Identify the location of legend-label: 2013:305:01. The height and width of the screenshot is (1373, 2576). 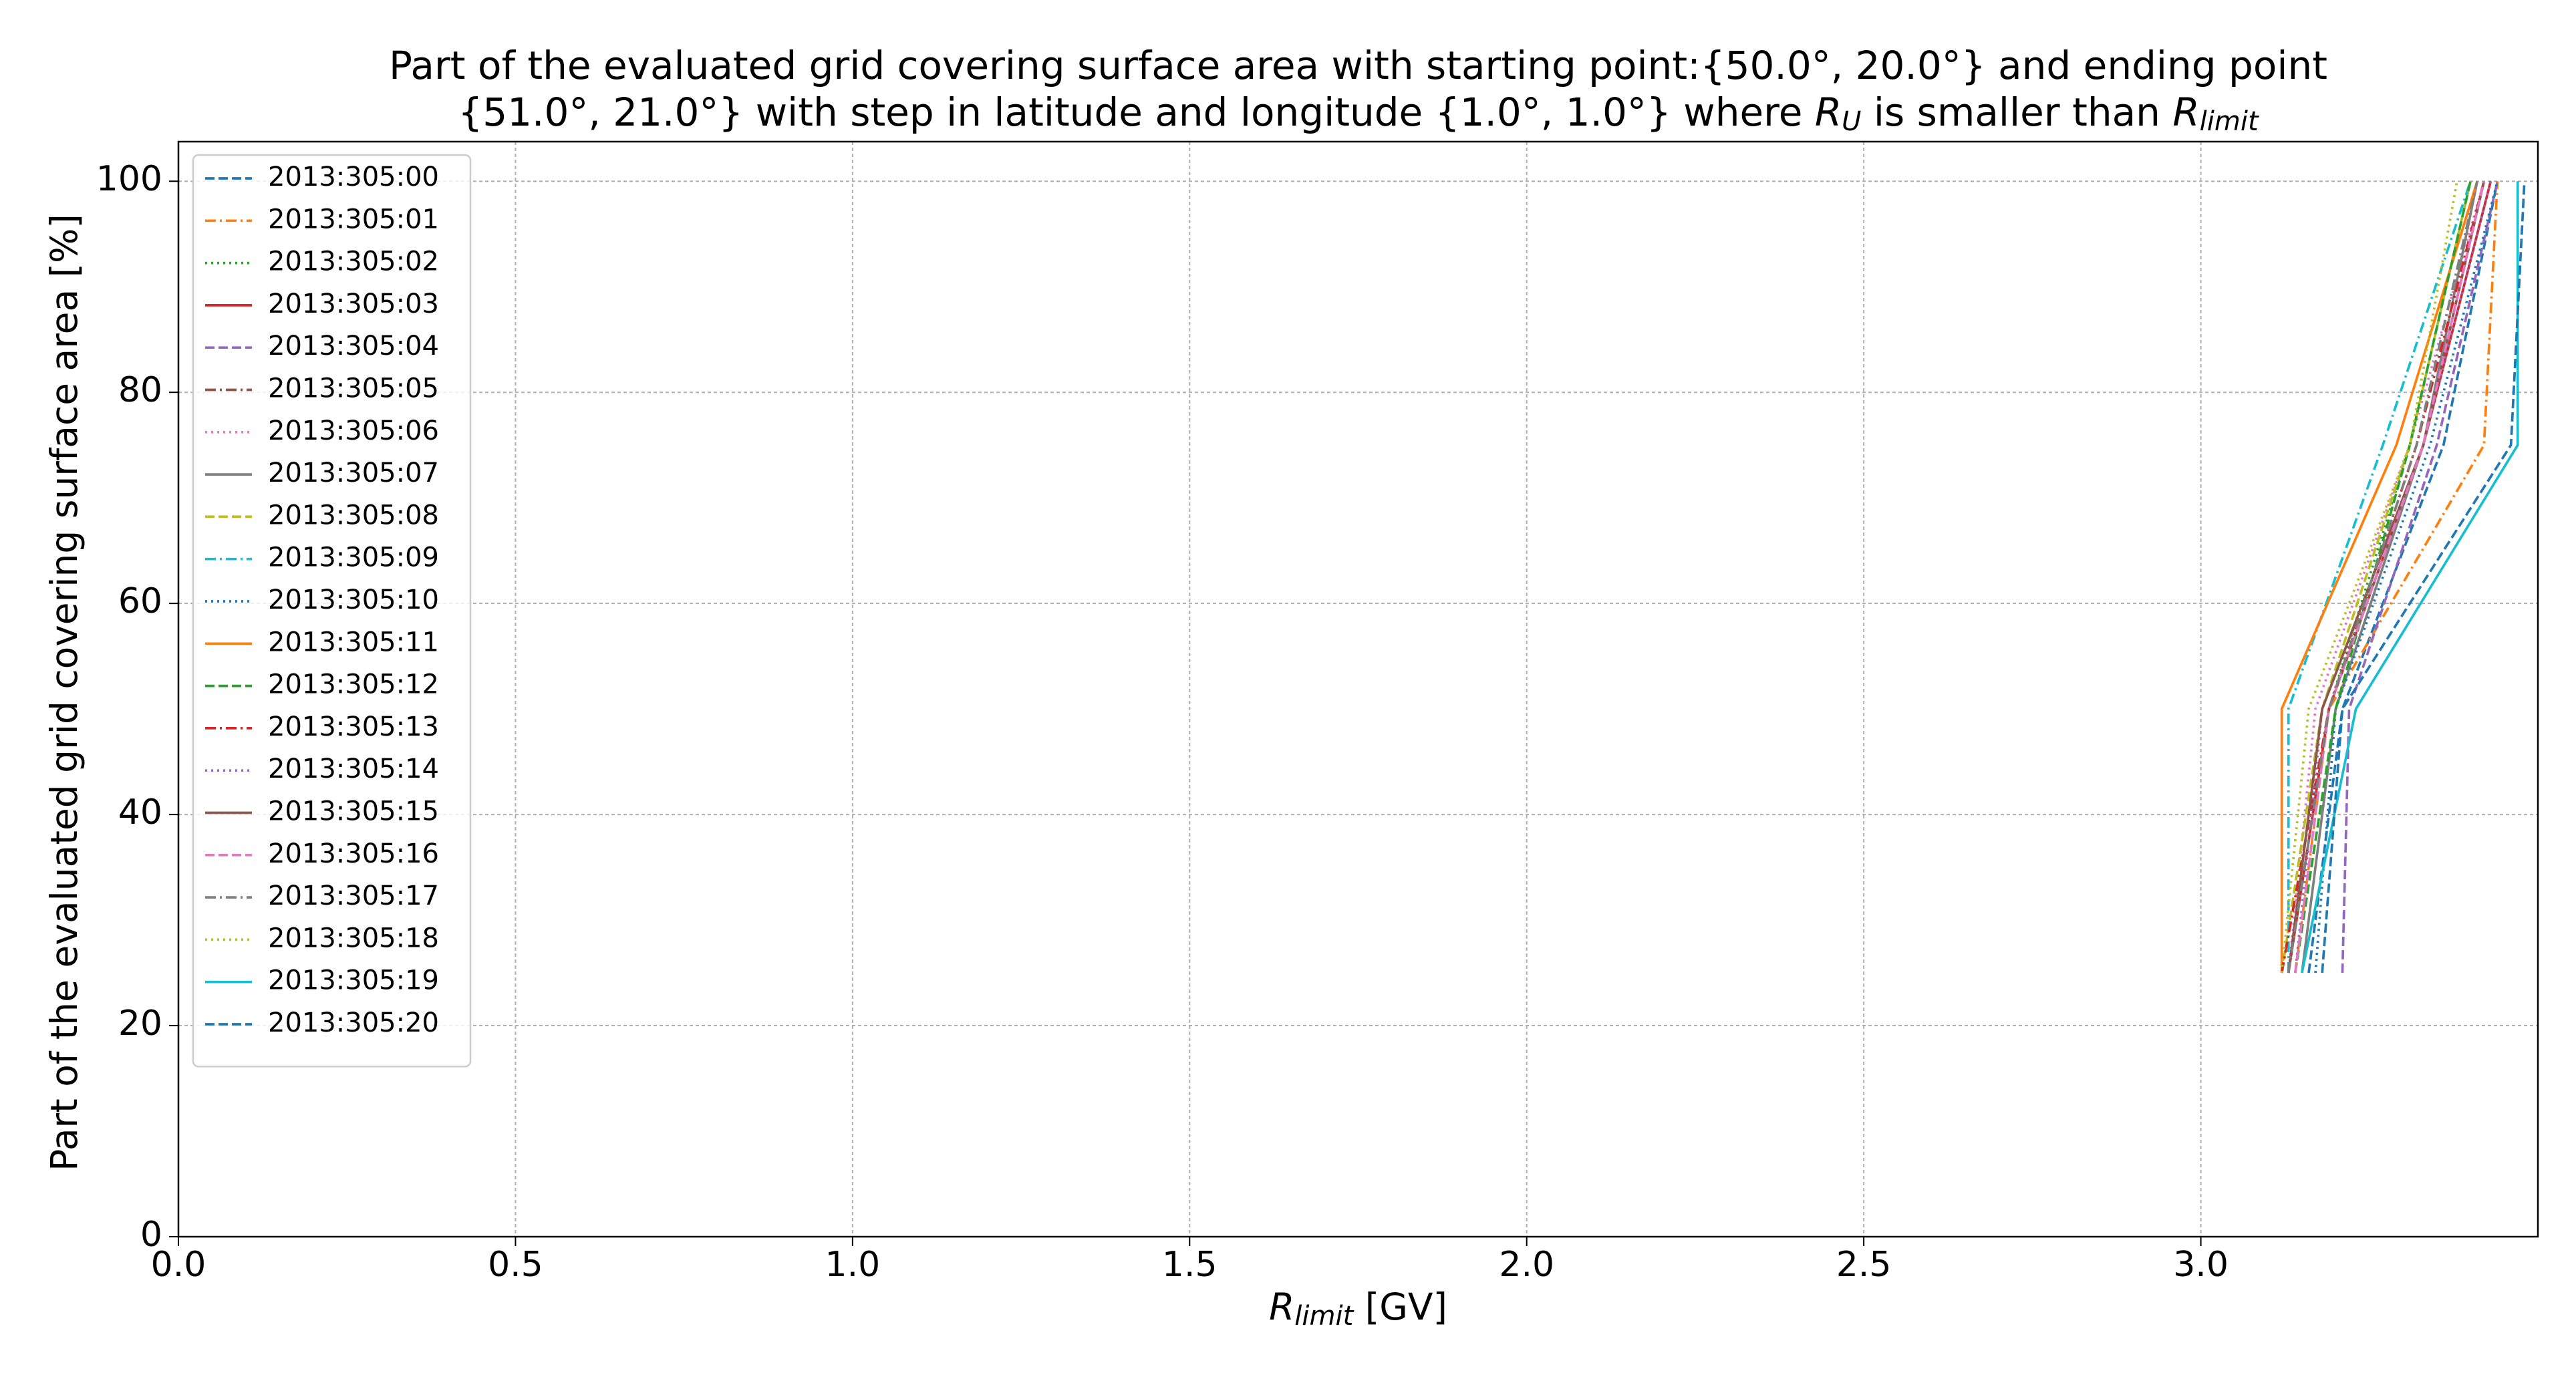
(353, 219).